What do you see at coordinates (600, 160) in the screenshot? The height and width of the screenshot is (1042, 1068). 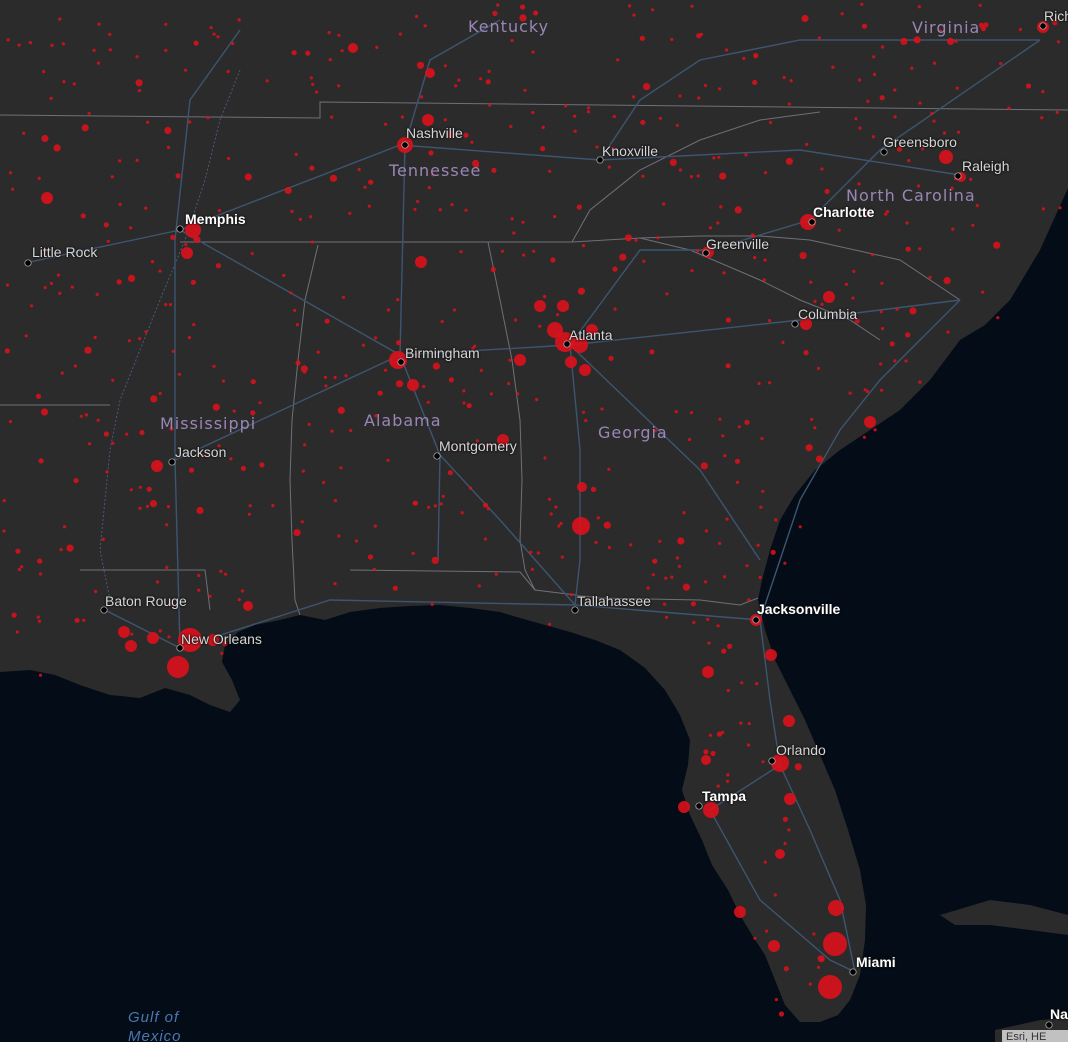 I see `city-dot-knoxville` at bounding box center [600, 160].